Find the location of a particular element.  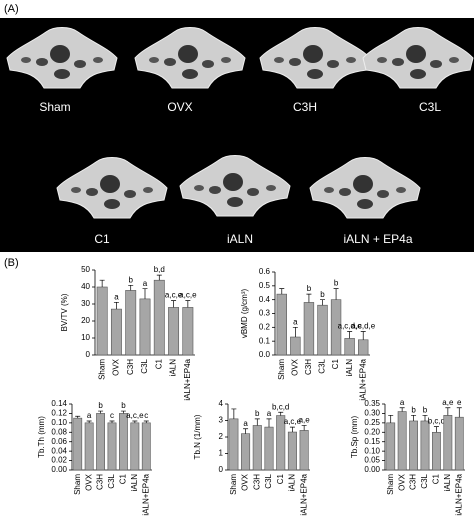

y-axis-label: BV/TV (%) is located at coordinates (64, 312).